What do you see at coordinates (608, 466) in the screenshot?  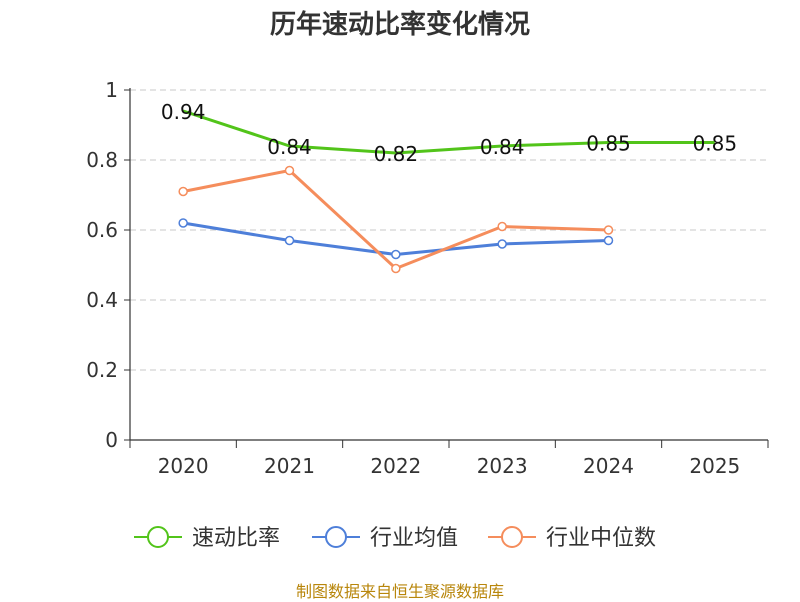 I see `x-tick-label: 2024` at bounding box center [608, 466].